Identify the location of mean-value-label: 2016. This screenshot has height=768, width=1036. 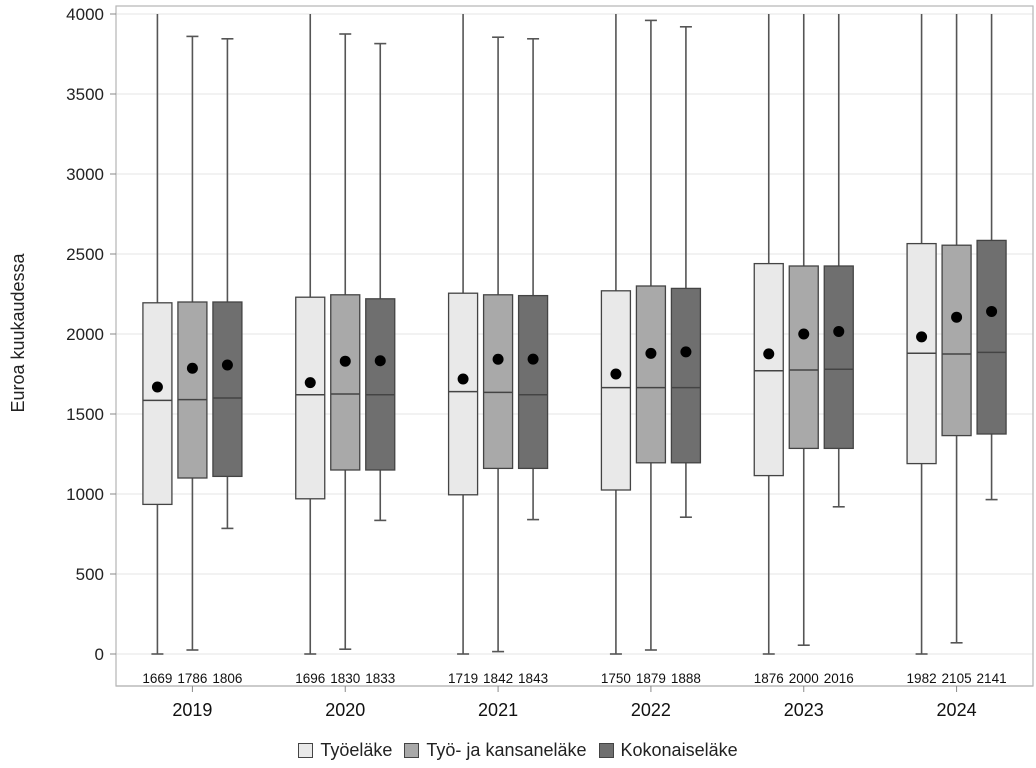
(839, 678).